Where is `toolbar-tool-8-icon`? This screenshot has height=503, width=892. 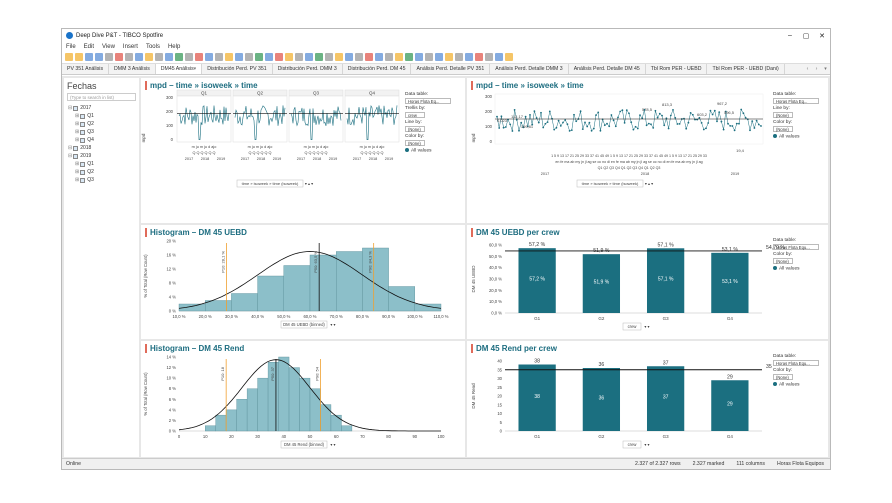 toolbar-tool-8-icon is located at coordinates (149, 57).